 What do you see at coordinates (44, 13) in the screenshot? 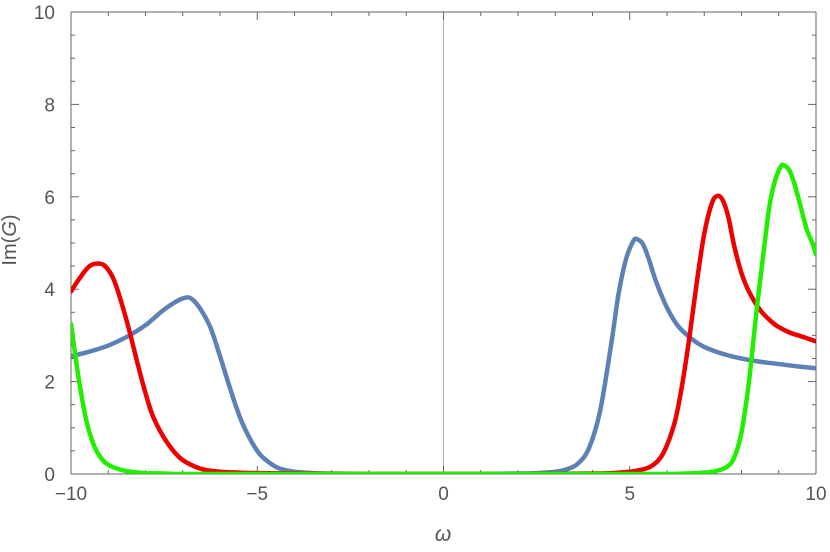
I see `y-tick-label: 10` at bounding box center [44, 13].